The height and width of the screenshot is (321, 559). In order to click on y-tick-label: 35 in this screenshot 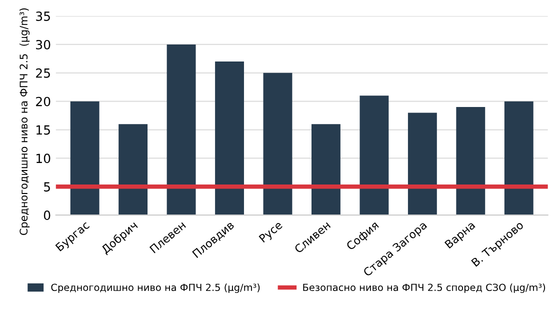, I will do `click(43, 16)`.